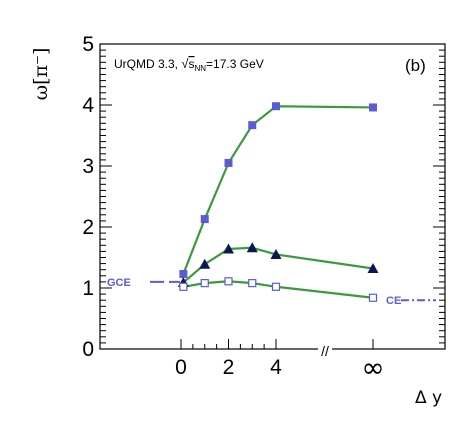 The width and height of the screenshot is (454, 436). I want to click on y-tick-label: 4, so click(88, 105).